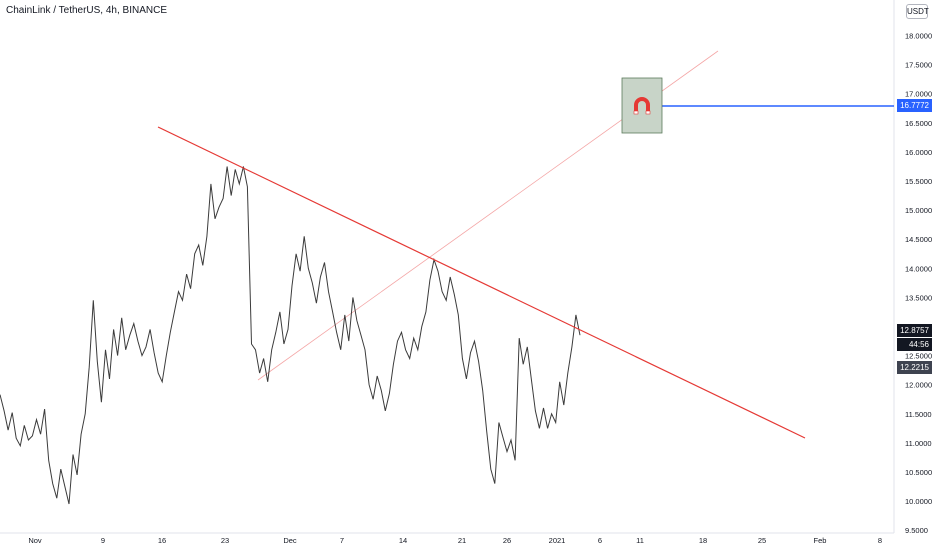 The width and height of the screenshot is (932, 555). I want to click on y-tick-label: 11.5000, so click(918, 414).